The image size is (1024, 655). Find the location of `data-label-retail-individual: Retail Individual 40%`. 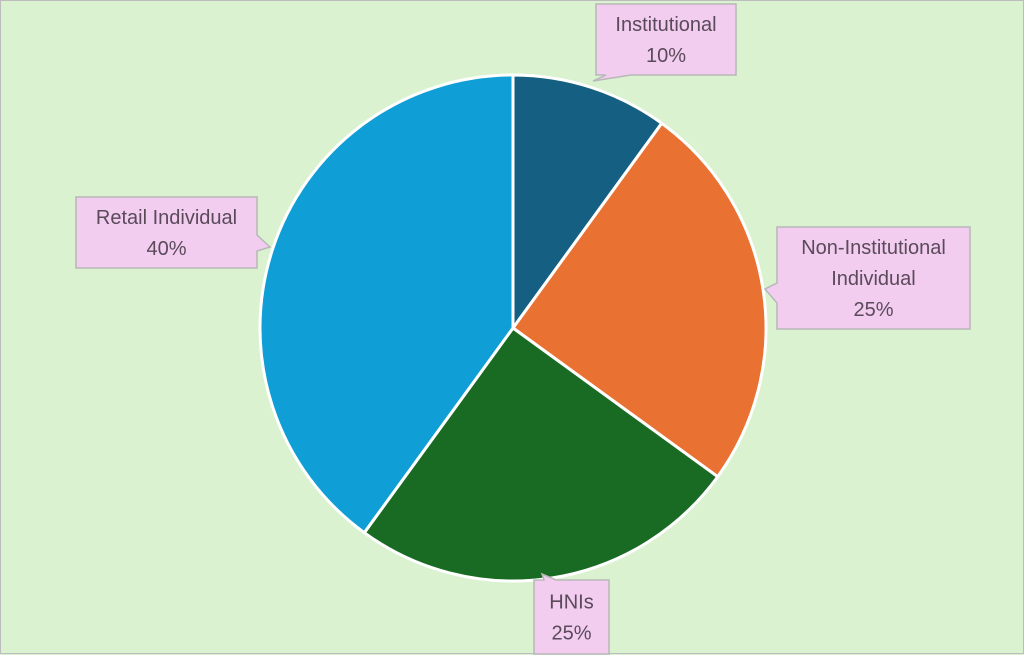

data-label-retail-individual: Retail Individual 40% is located at coordinates (173, 232).